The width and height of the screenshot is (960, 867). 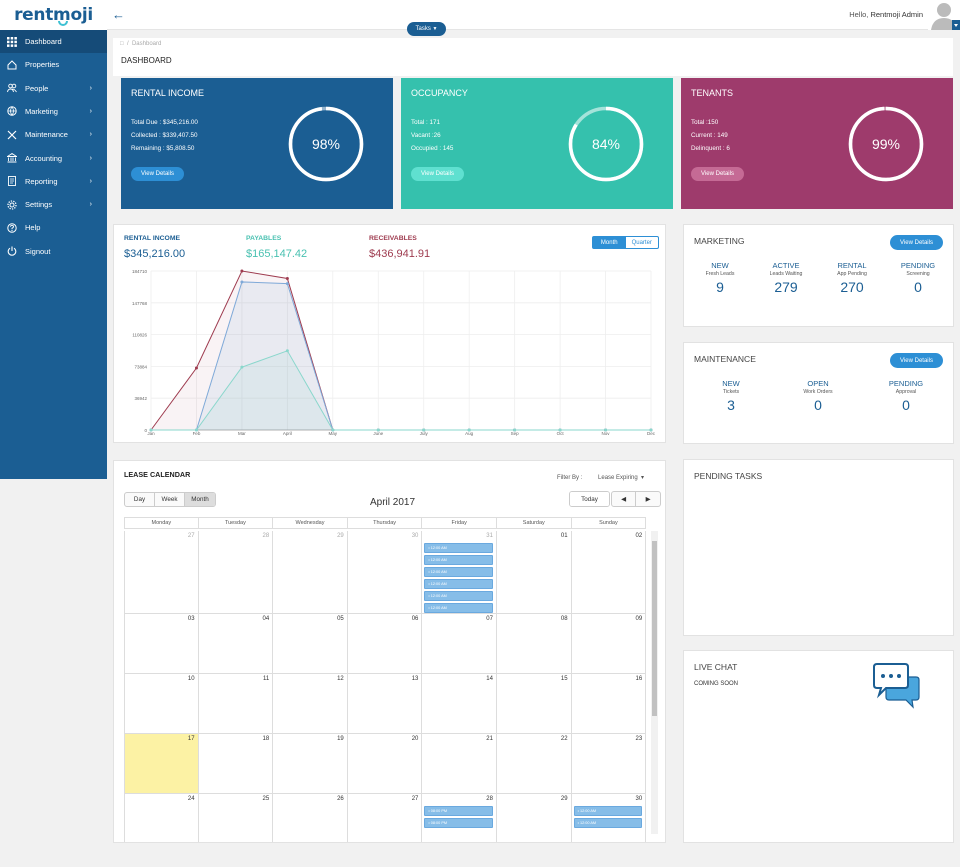 What do you see at coordinates (534, 764) in the screenshot?
I see `calendar-day-cell: 22` at bounding box center [534, 764].